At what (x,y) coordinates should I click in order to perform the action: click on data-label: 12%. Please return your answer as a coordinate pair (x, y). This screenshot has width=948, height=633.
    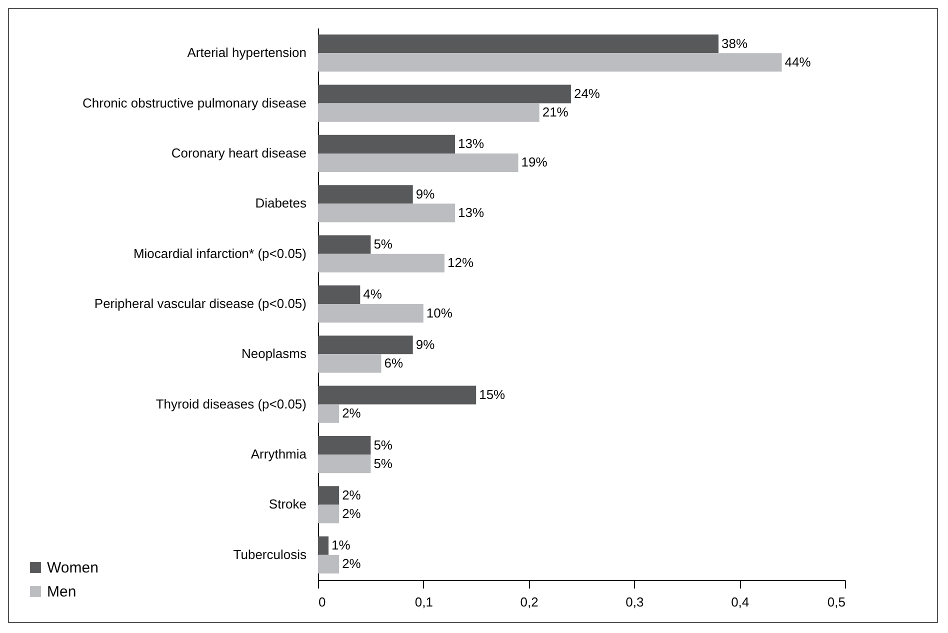
    Looking at the image, I should click on (460, 262).